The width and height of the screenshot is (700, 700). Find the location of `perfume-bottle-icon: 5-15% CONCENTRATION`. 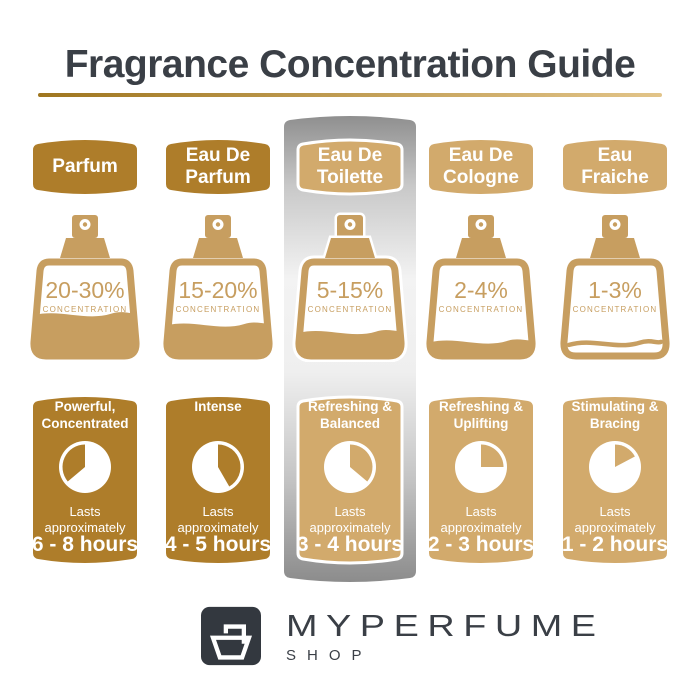

perfume-bottle-icon: 5-15% CONCENTRATION is located at coordinates (350, 287).